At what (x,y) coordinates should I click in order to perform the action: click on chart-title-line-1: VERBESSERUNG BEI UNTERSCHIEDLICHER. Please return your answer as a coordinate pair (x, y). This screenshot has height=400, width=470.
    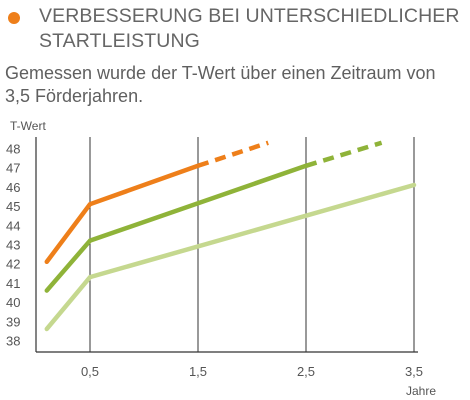
    Looking at the image, I should click on (249, 16).